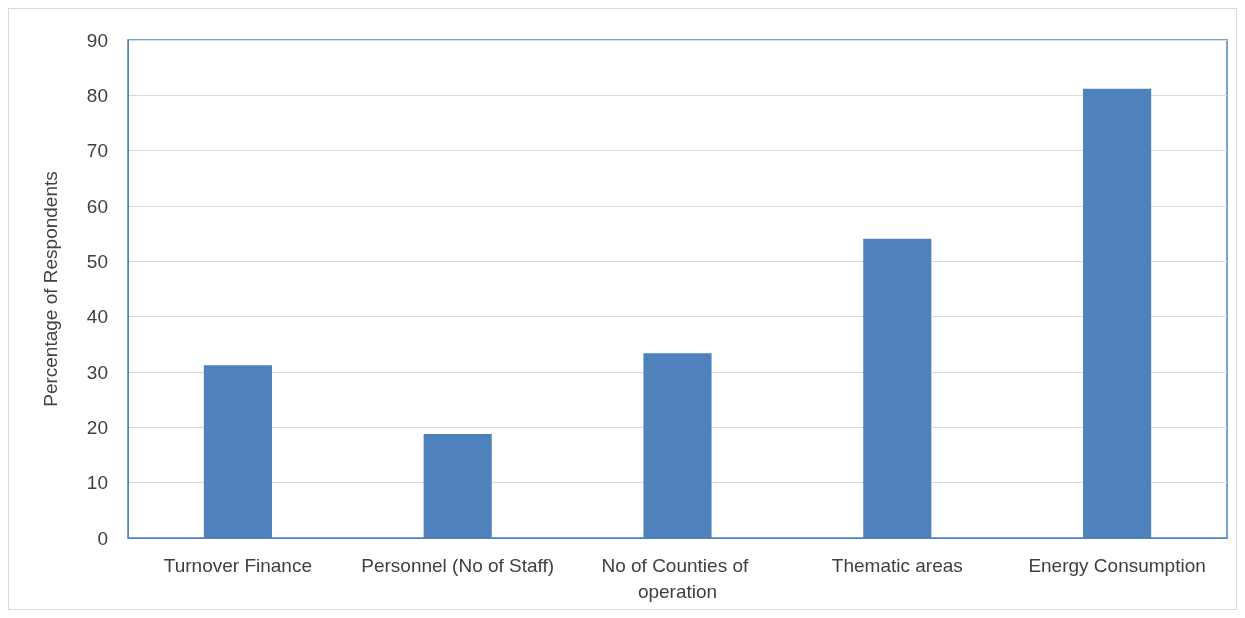 This screenshot has width=1245, height=618. Describe the element at coordinates (102, 538) in the screenshot. I see `y-tick-label: 0` at that location.